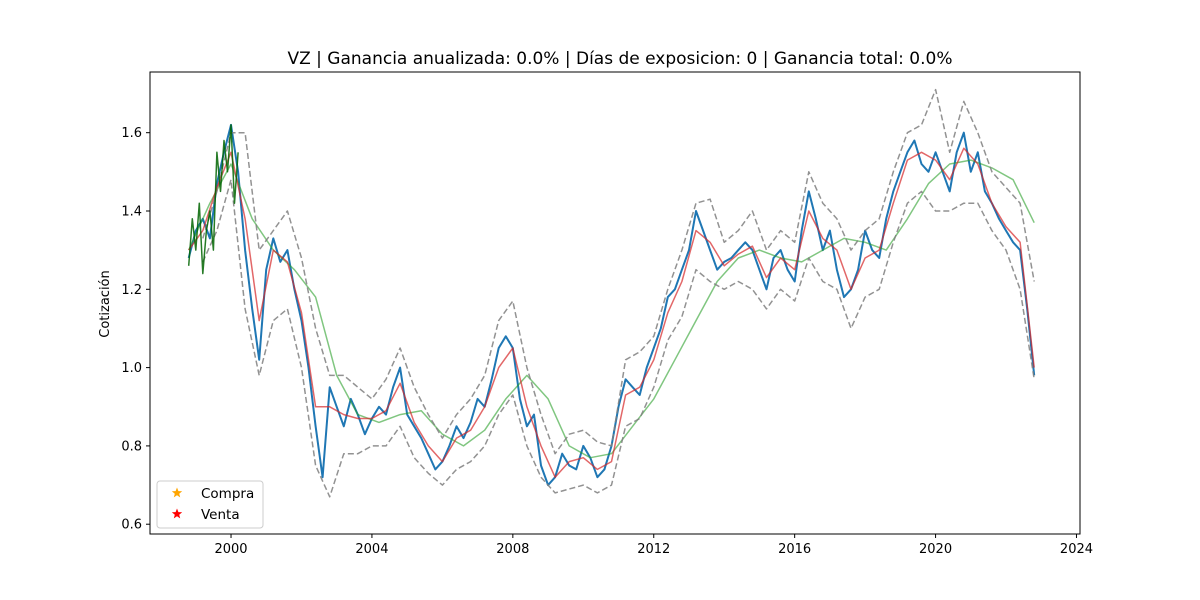 The height and width of the screenshot is (600, 1200). I want to click on y-tick-label: 0.8, so click(131, 446).